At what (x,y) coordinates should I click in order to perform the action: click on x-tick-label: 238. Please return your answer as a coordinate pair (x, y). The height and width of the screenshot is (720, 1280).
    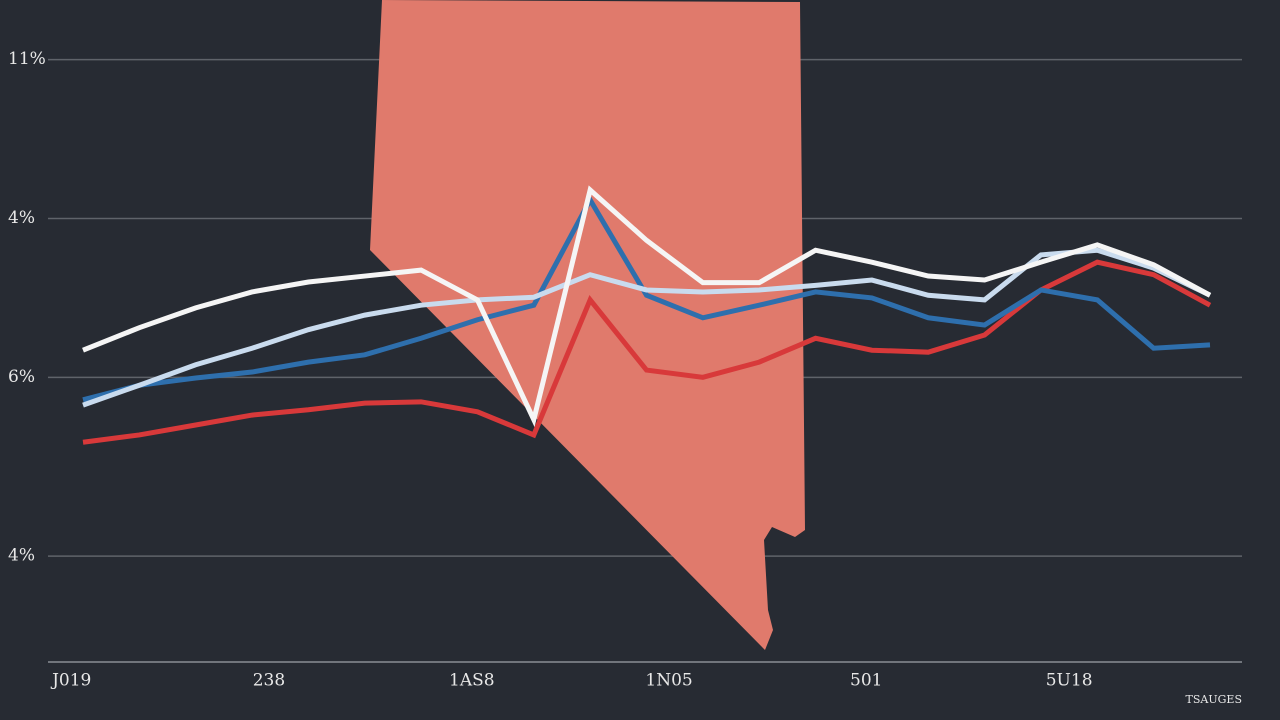
    Looking at the image, I should click on (269, 681).